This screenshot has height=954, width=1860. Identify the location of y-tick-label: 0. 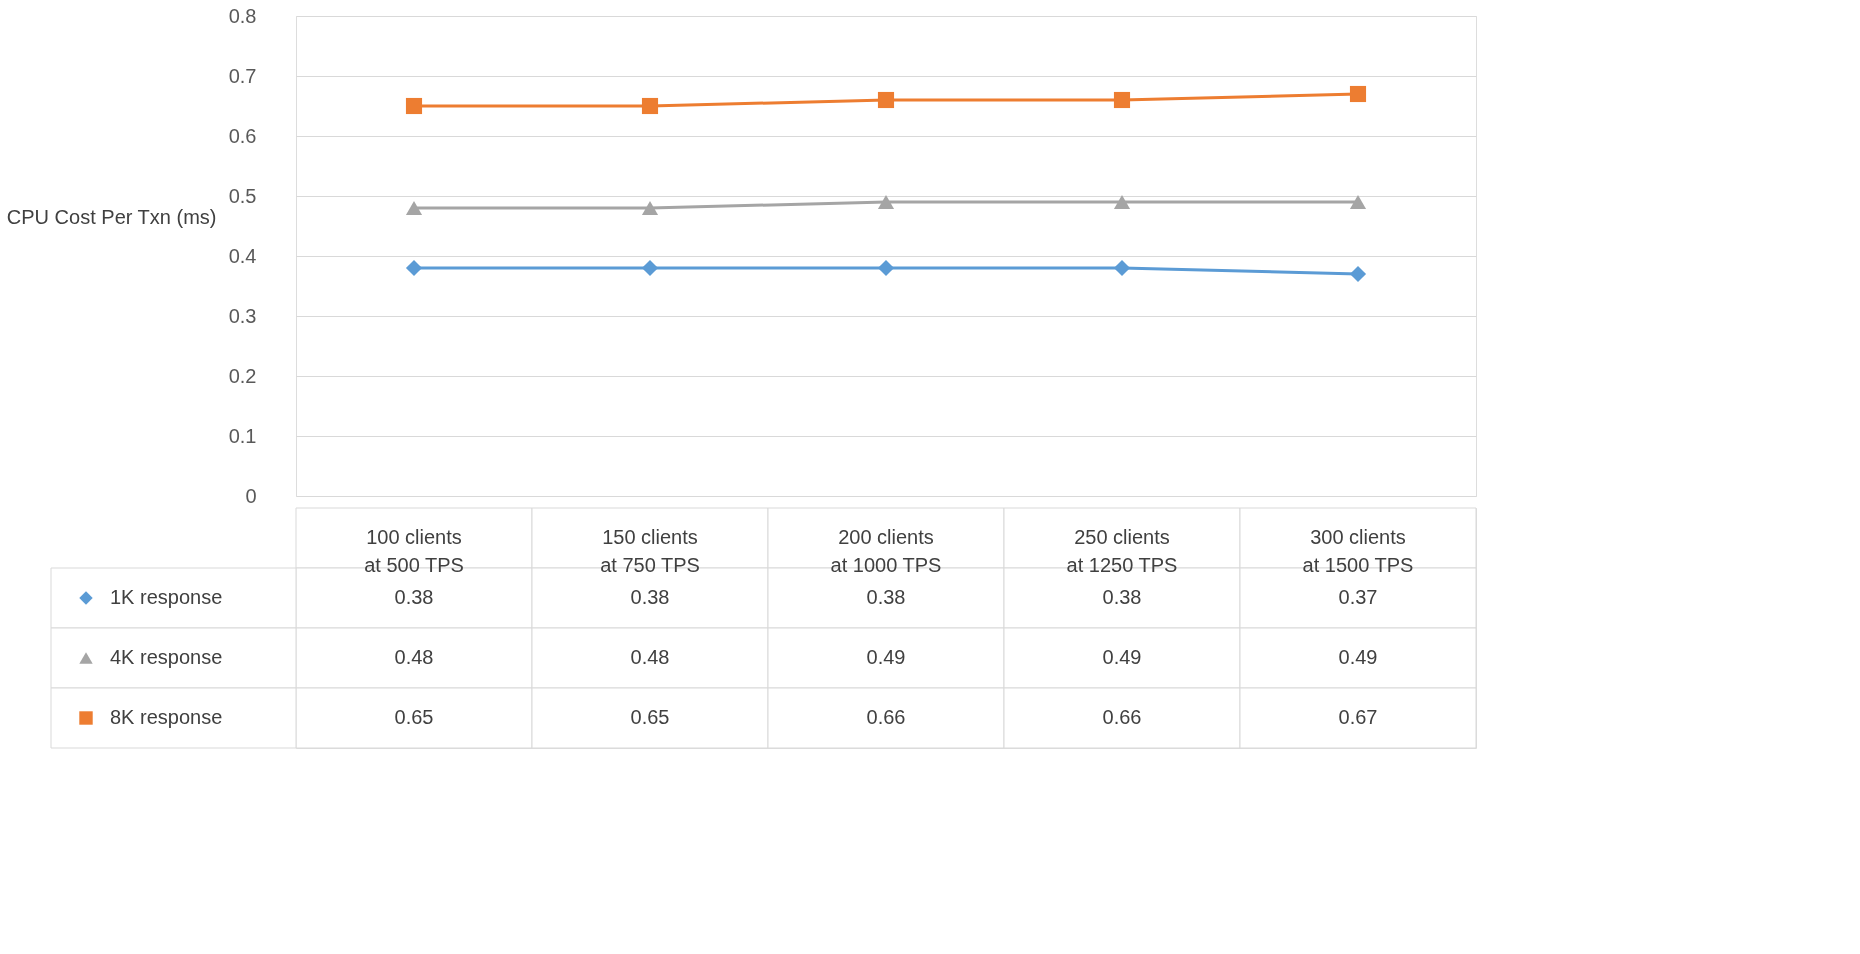
(251, 495).